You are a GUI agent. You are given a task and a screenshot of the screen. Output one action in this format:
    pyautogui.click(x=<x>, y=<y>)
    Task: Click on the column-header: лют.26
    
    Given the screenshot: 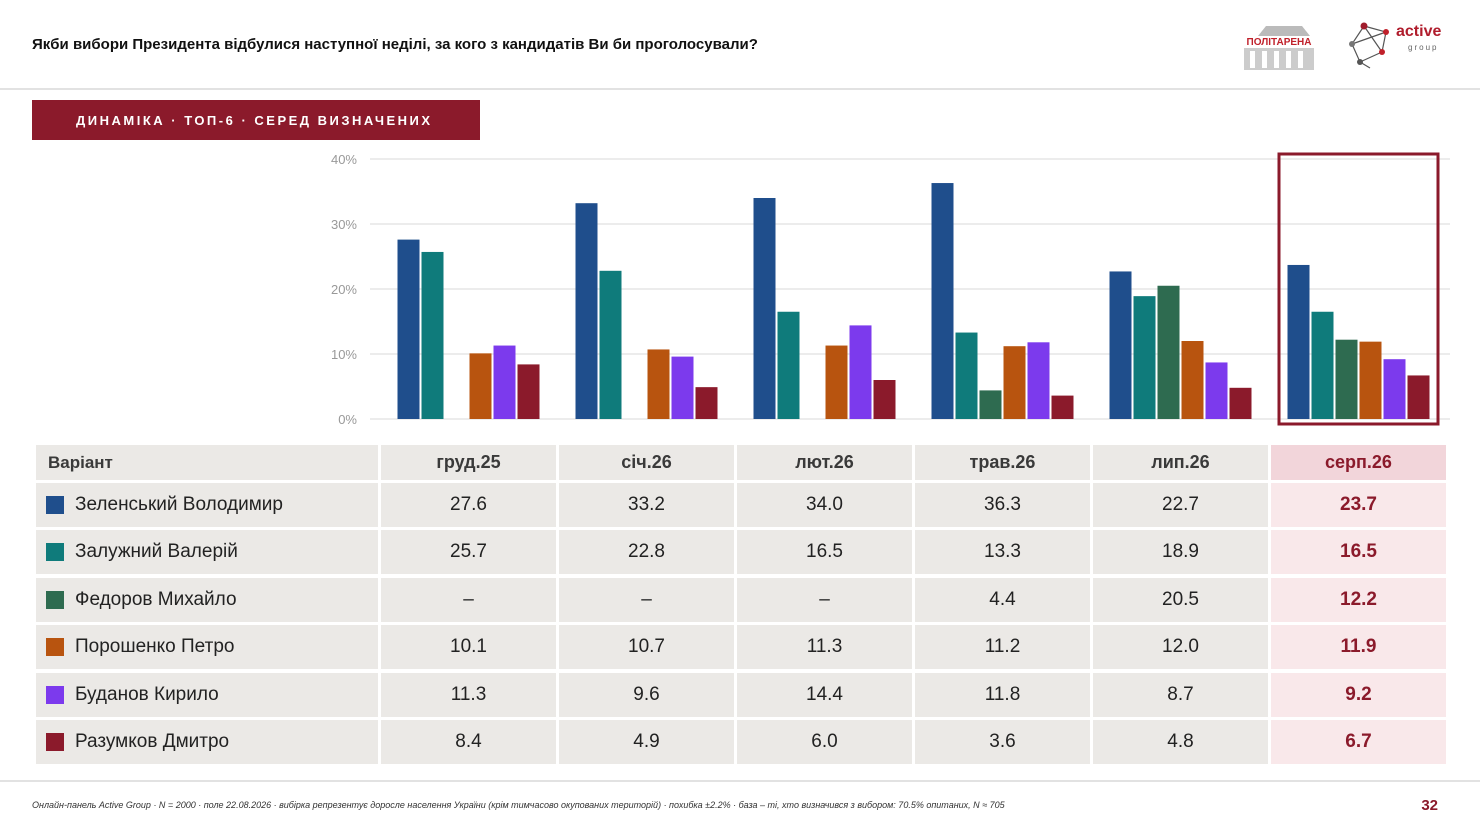 What is the action you would take?
    pyautogui.click(x=824, y=462)
    